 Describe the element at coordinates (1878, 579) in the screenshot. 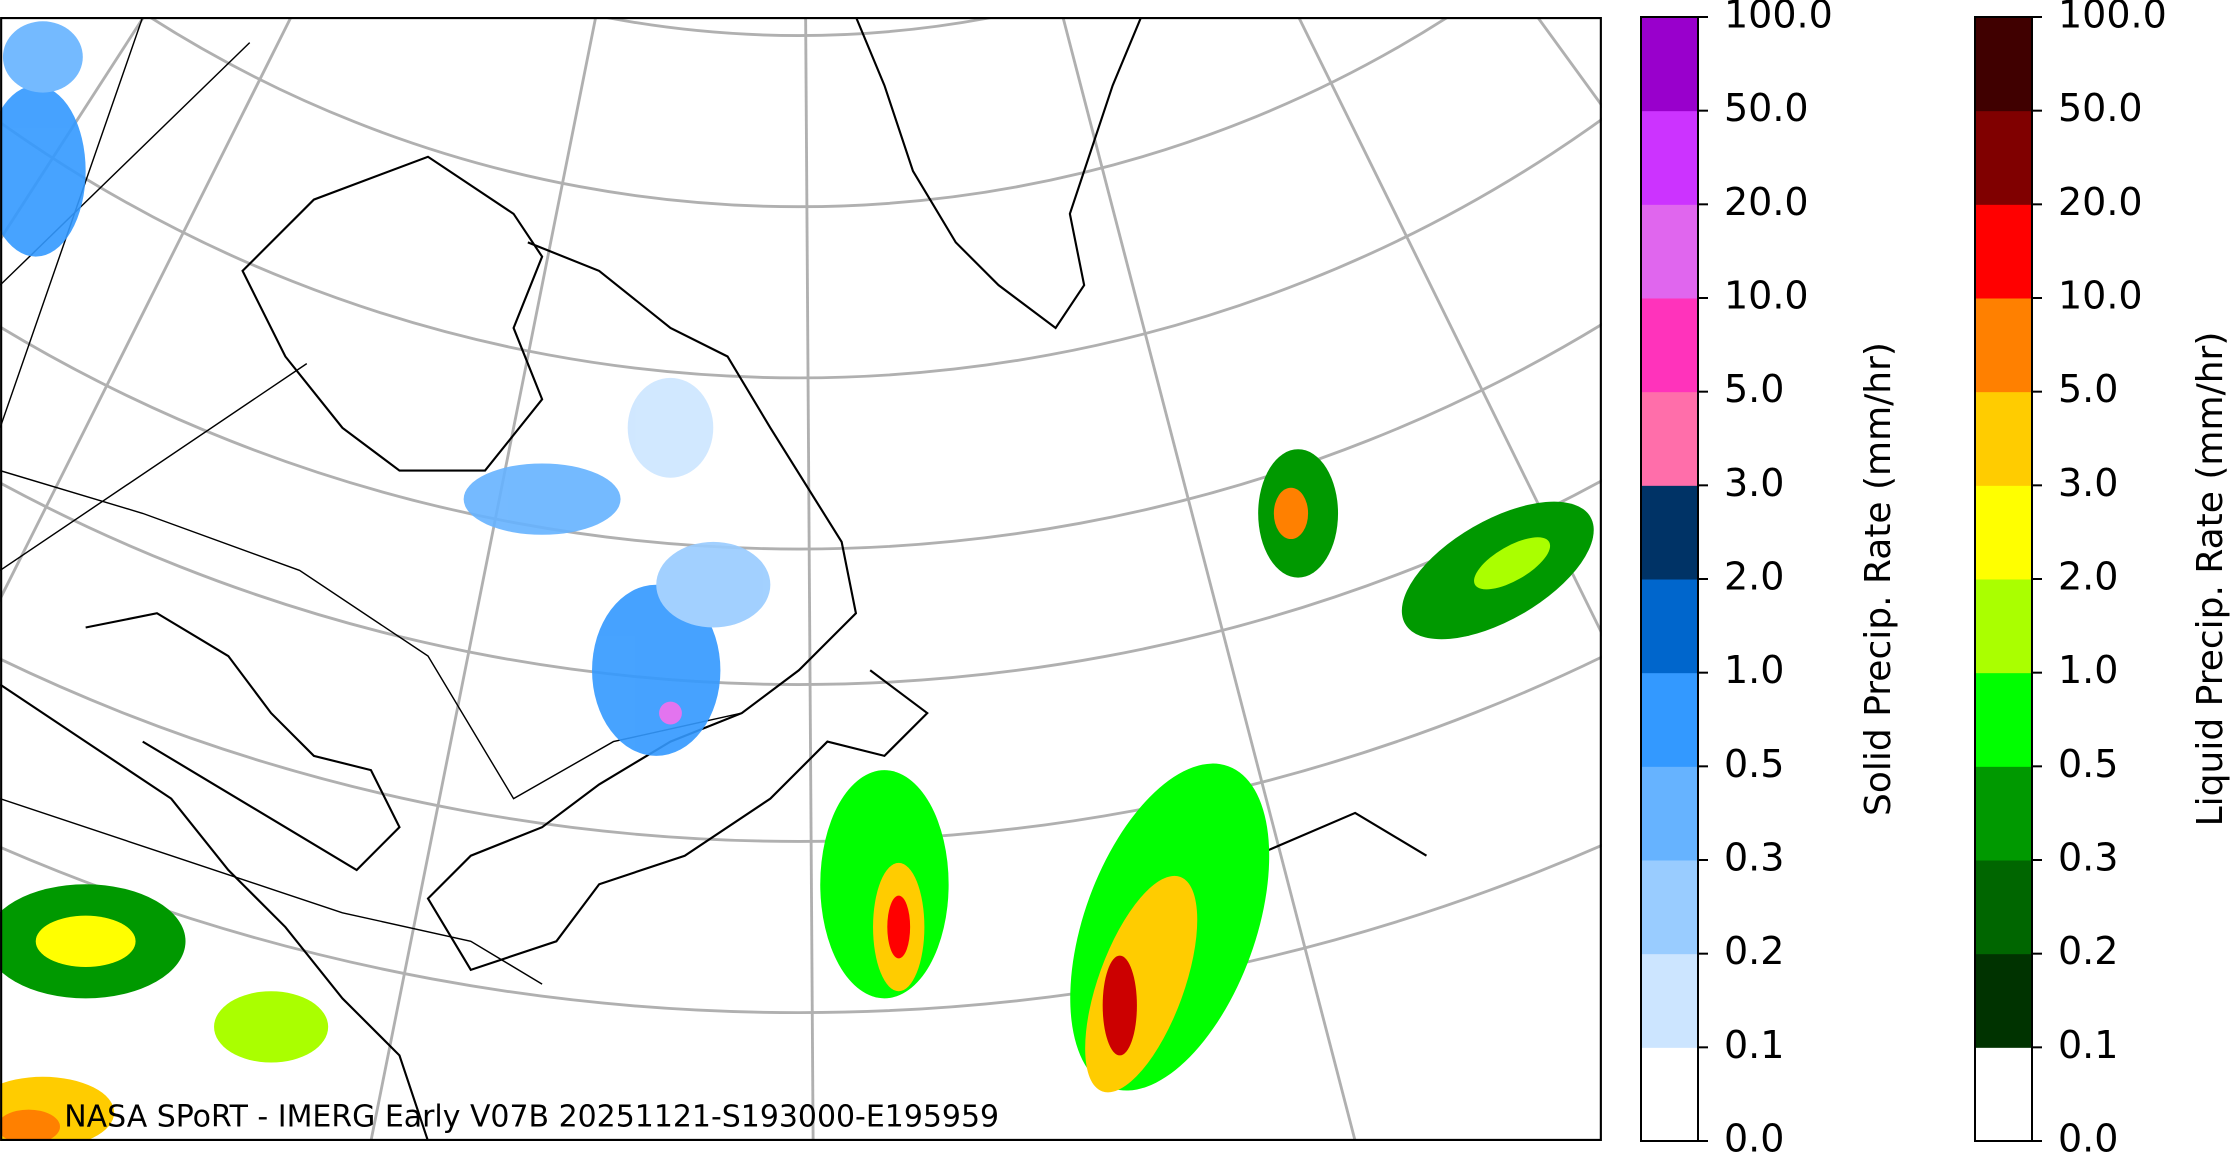

I see `colorbar-label: Solid Precip. Rate (mm/hr)` at that location.